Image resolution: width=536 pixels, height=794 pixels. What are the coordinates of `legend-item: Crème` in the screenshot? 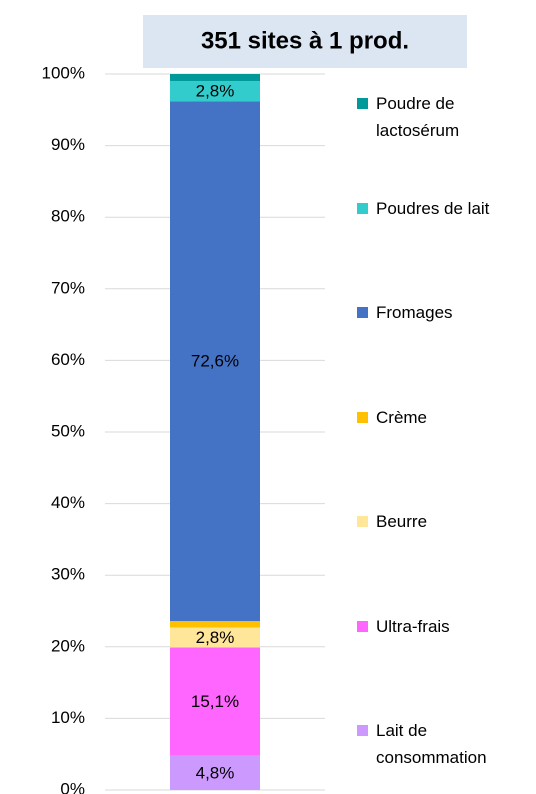 It's located at (446, 417).